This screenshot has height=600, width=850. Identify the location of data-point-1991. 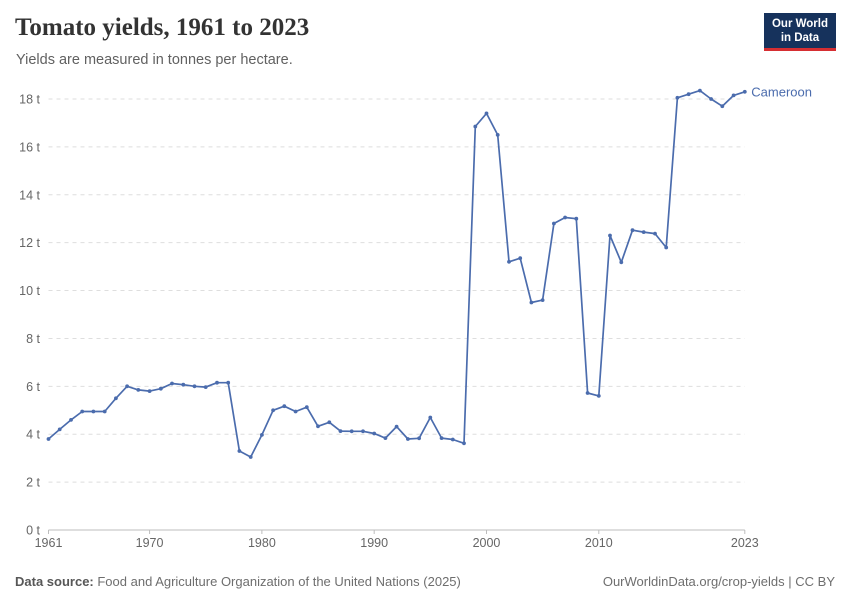
(385, 438).